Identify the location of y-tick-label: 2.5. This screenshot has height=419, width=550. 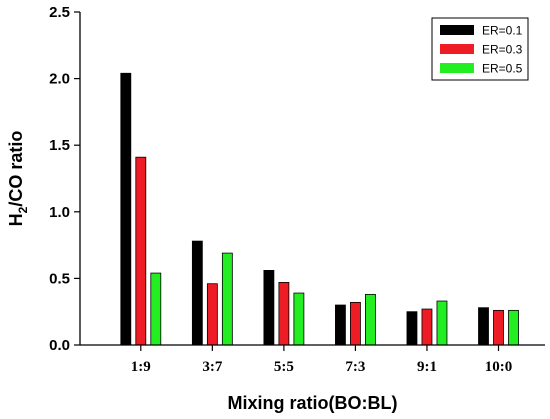
(59, 12).